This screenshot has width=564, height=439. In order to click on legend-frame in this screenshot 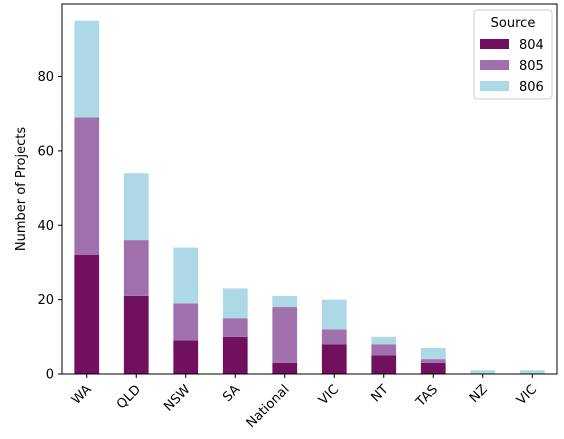, I will do `click(513, 54)`.